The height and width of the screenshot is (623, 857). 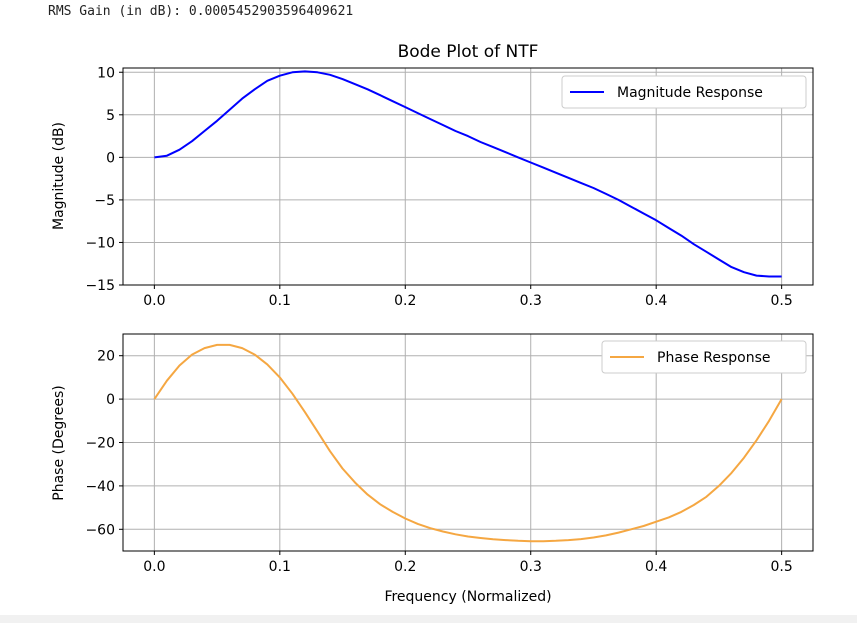 I want to click on y-tick-label: −5, so click(x=104, y=201).